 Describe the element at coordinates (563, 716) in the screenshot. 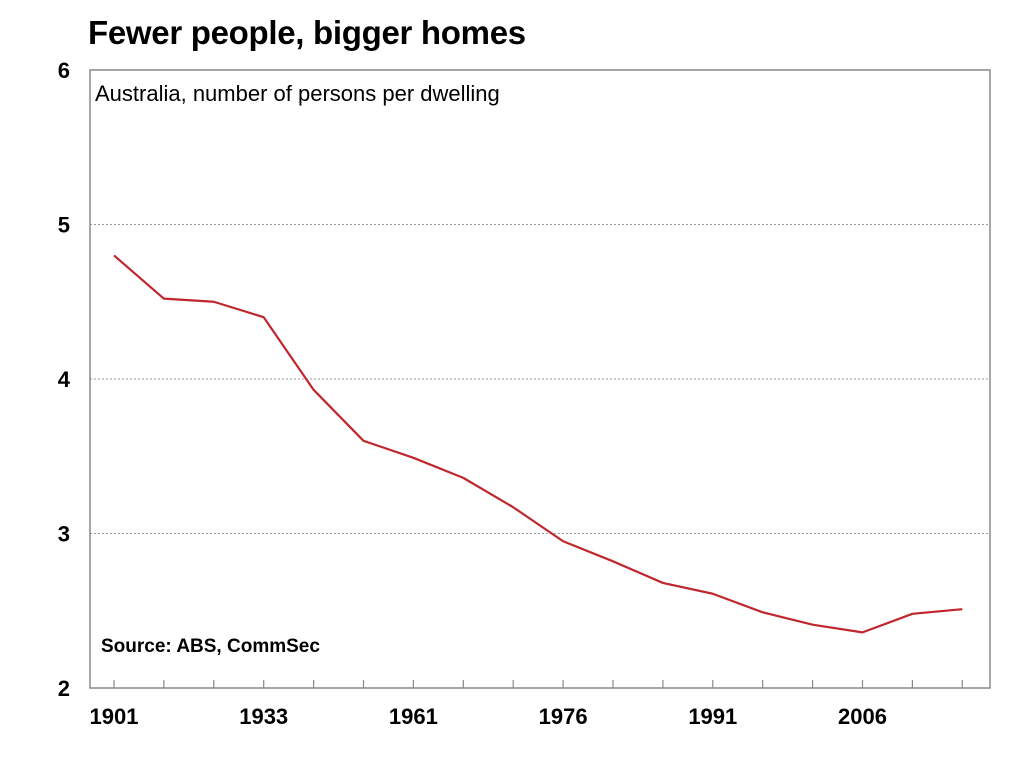

I see `x-tick-label: 1976` at that location.